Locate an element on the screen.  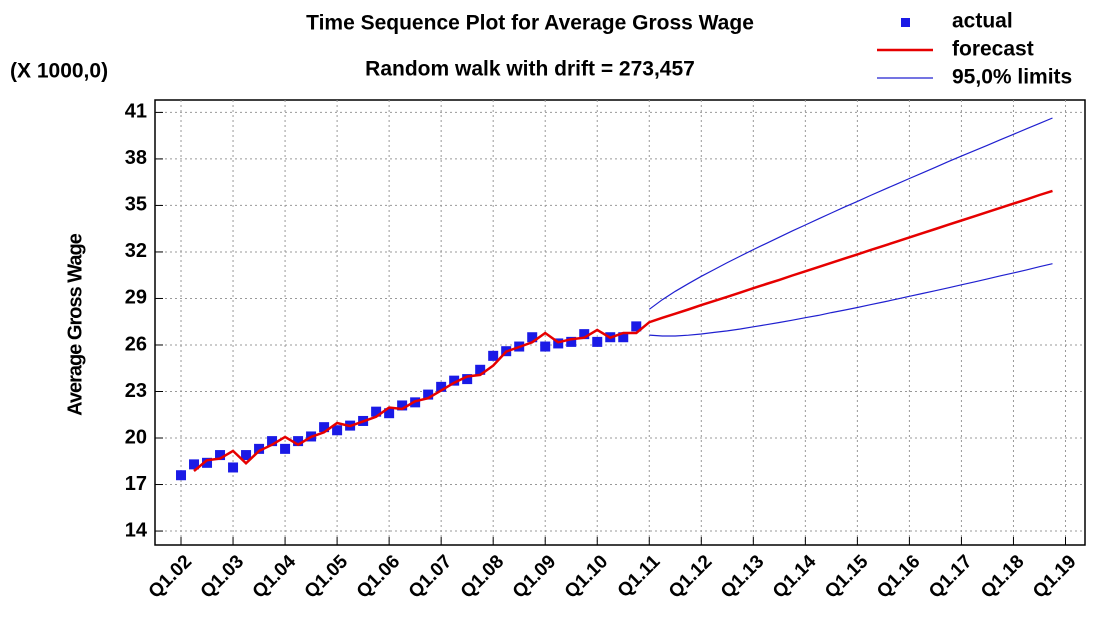
x-tick-label: Q1.10 is located at coordinates (586, 576).